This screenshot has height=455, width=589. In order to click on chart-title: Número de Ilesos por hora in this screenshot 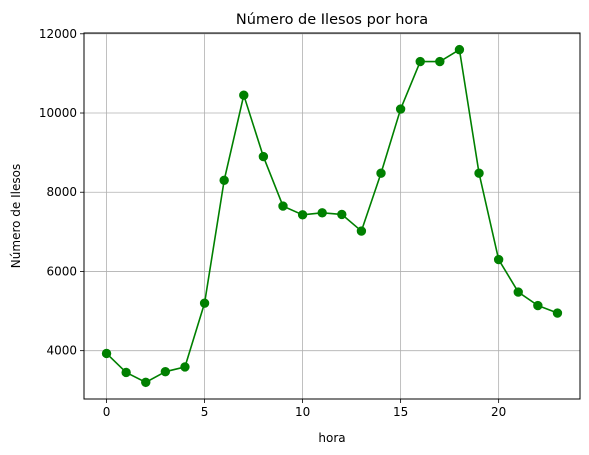, I will do `click(332, 20)`.